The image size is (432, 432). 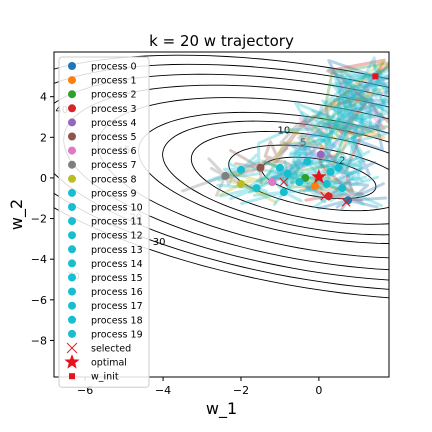 What do you see at coordinates (221, 409) in the screenshot?
I see `x-axis-label: w_1` at bounding box center [221, 409].